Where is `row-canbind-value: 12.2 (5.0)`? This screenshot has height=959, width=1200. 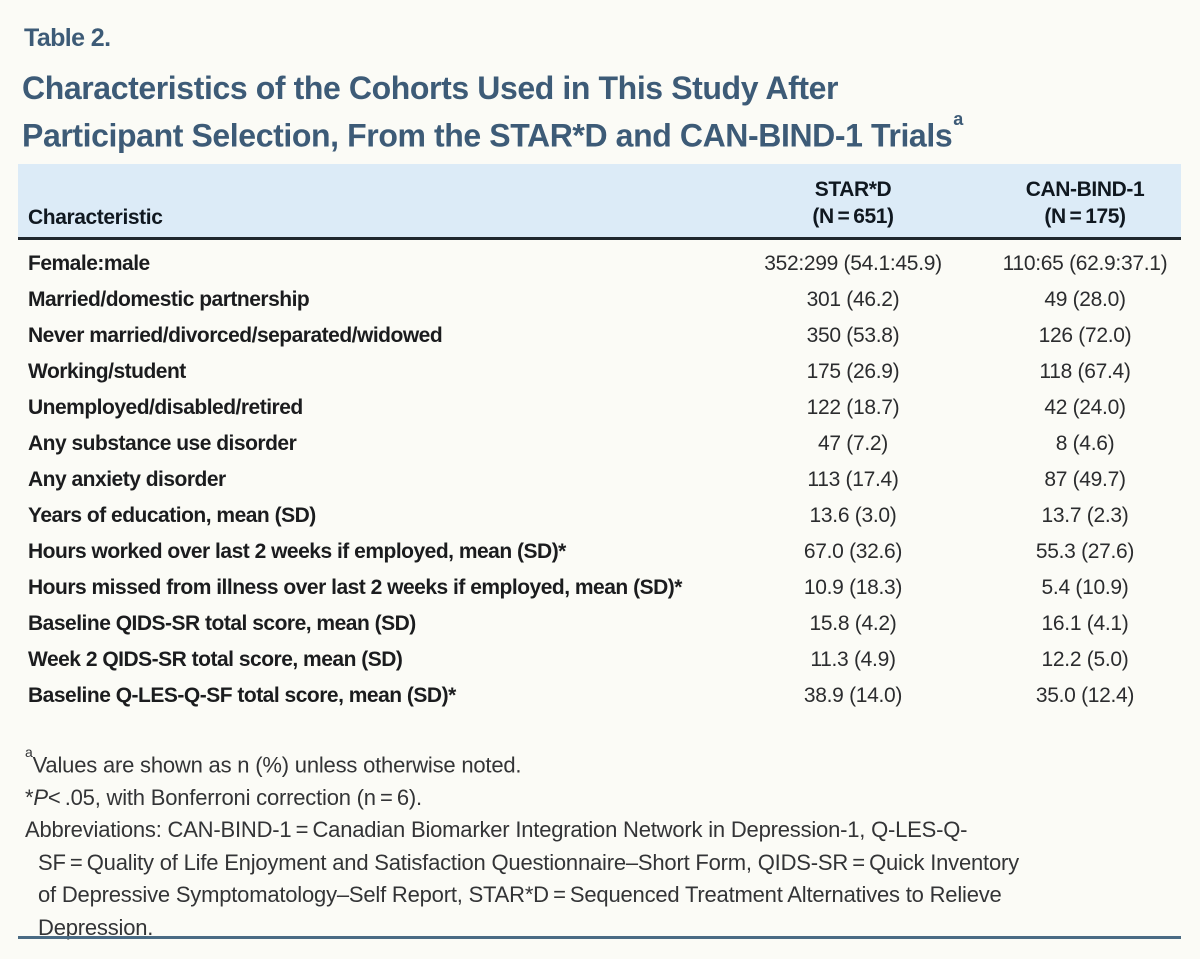 row-canbind-value: 12.2 (5.0) is located at coordinates (1085, 659).